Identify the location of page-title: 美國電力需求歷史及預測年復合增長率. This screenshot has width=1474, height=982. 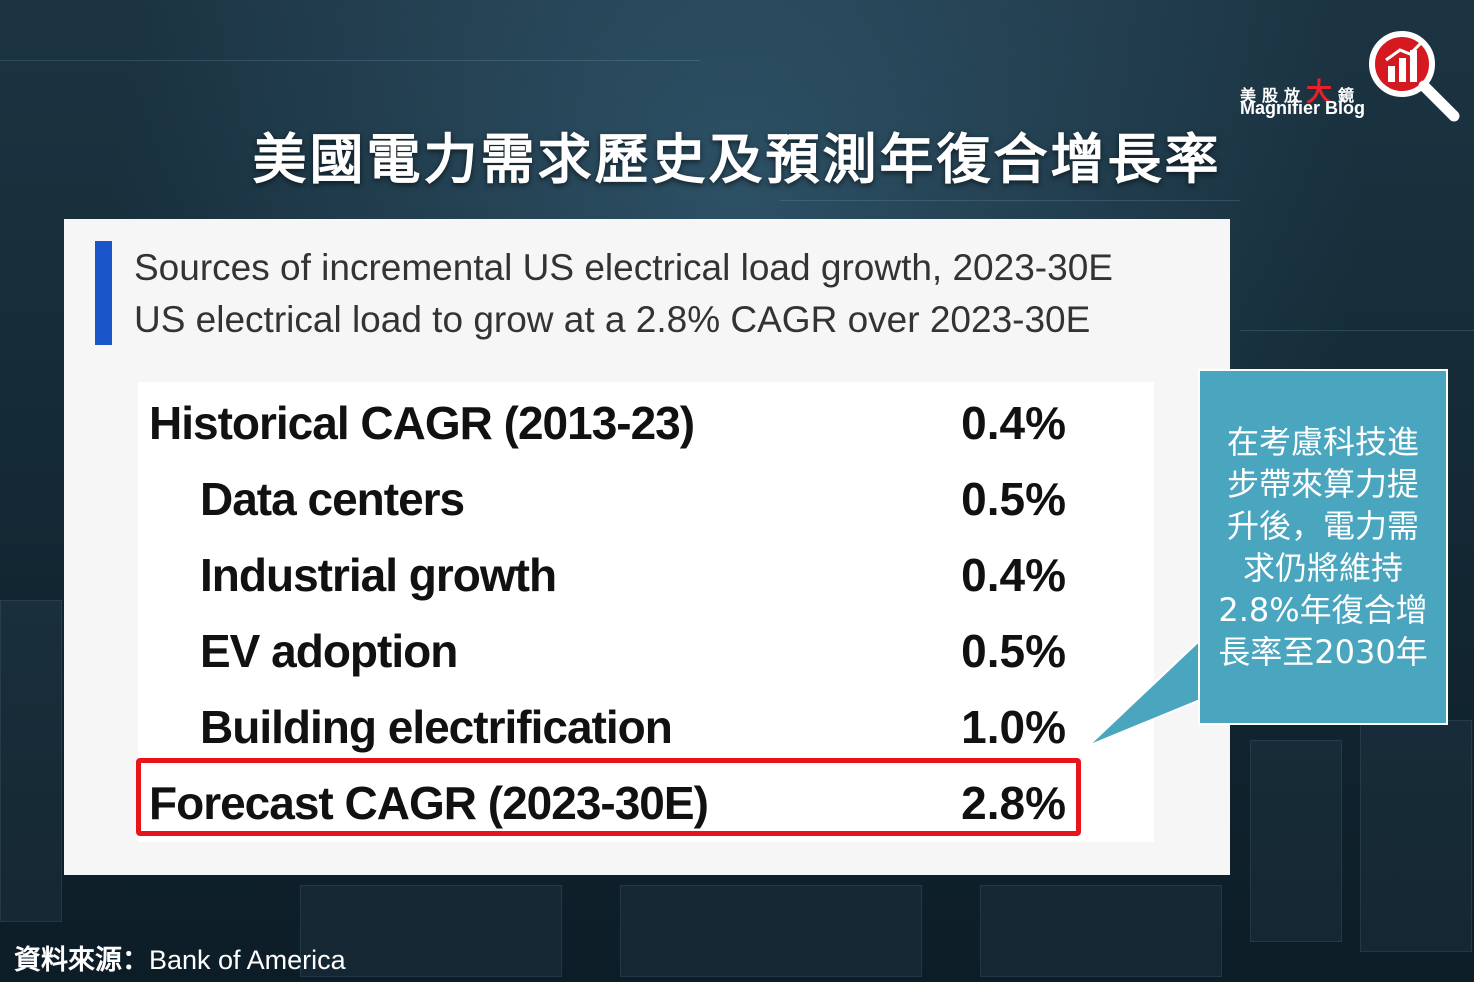
(737, 159).